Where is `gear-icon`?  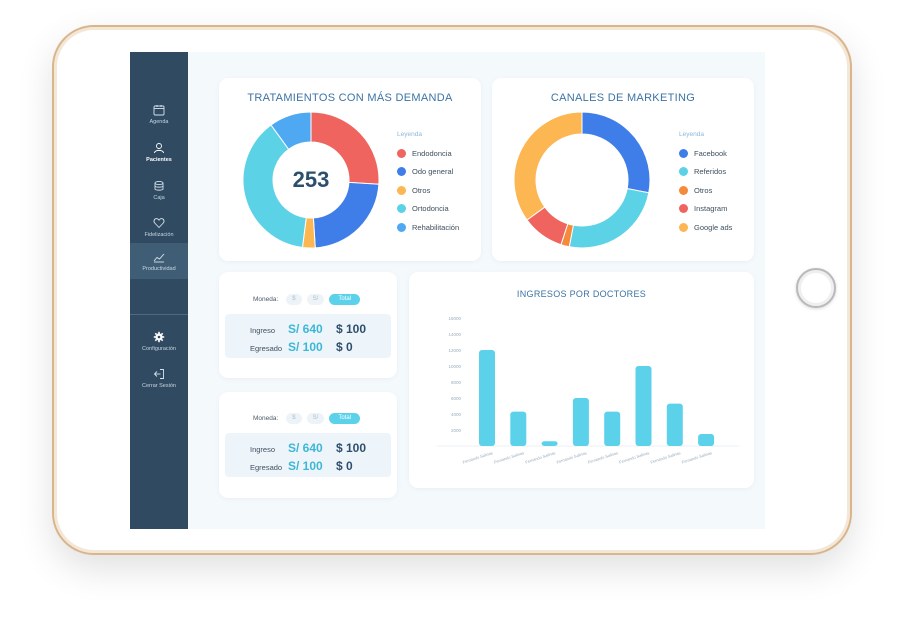 gear-icon is located at coordinates (159, 336).